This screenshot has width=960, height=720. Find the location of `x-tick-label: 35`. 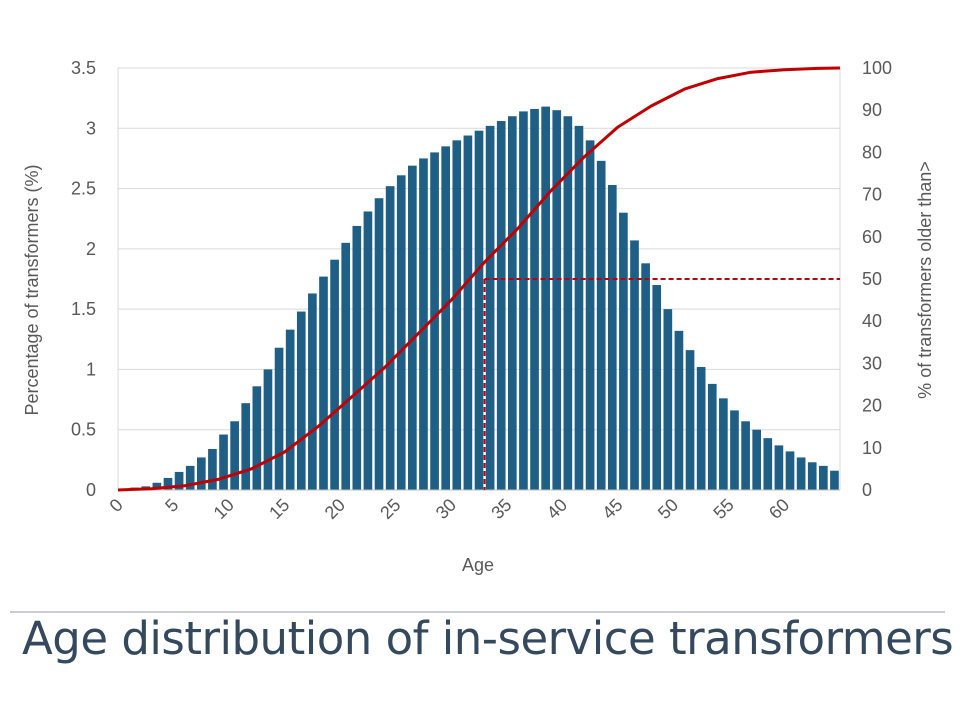

x-tick-label: 35 is located at coordinates (501, 509).